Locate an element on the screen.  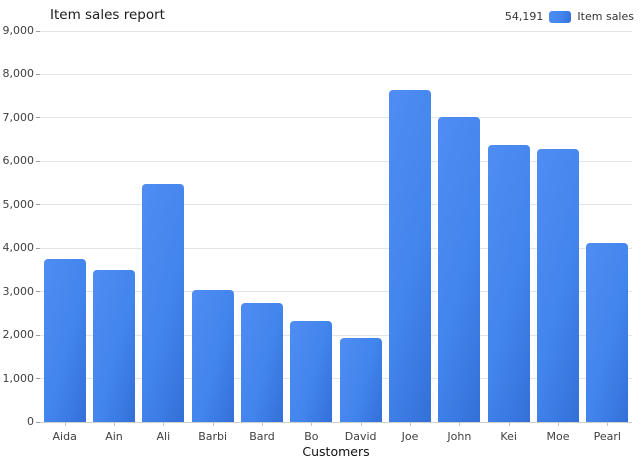
bar-joe is located at coordinates (410, 255).